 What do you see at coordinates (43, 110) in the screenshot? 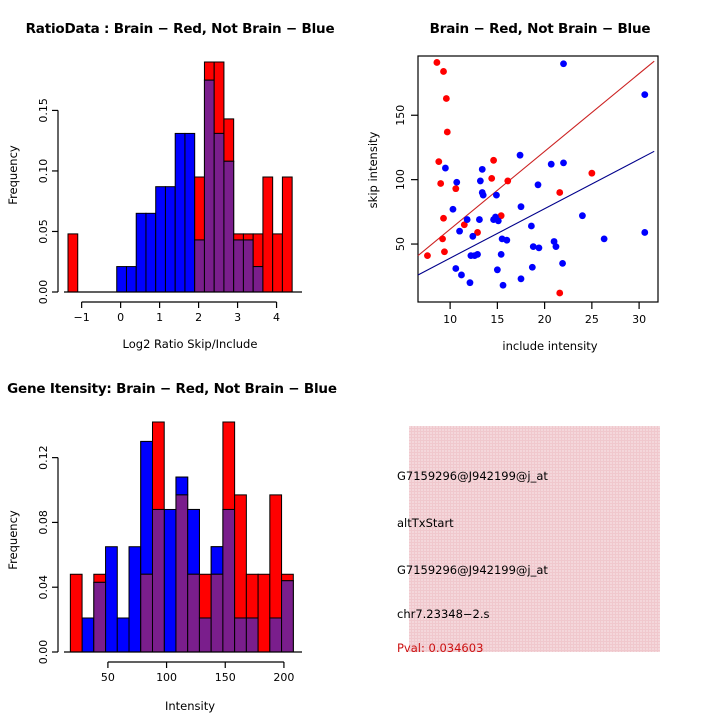
I see `tick-label: 0.15` at bounding box center [43, 110].